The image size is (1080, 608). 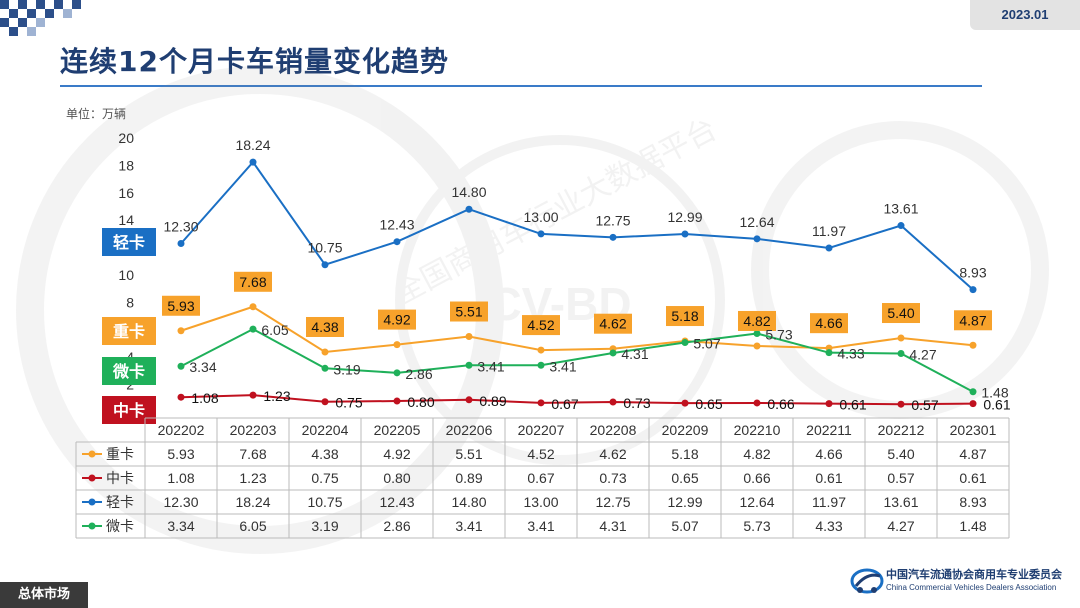 I want to click on org-name-cn: 中国汽车流通协会商用车专业委员会, so click(x=974, y=574).